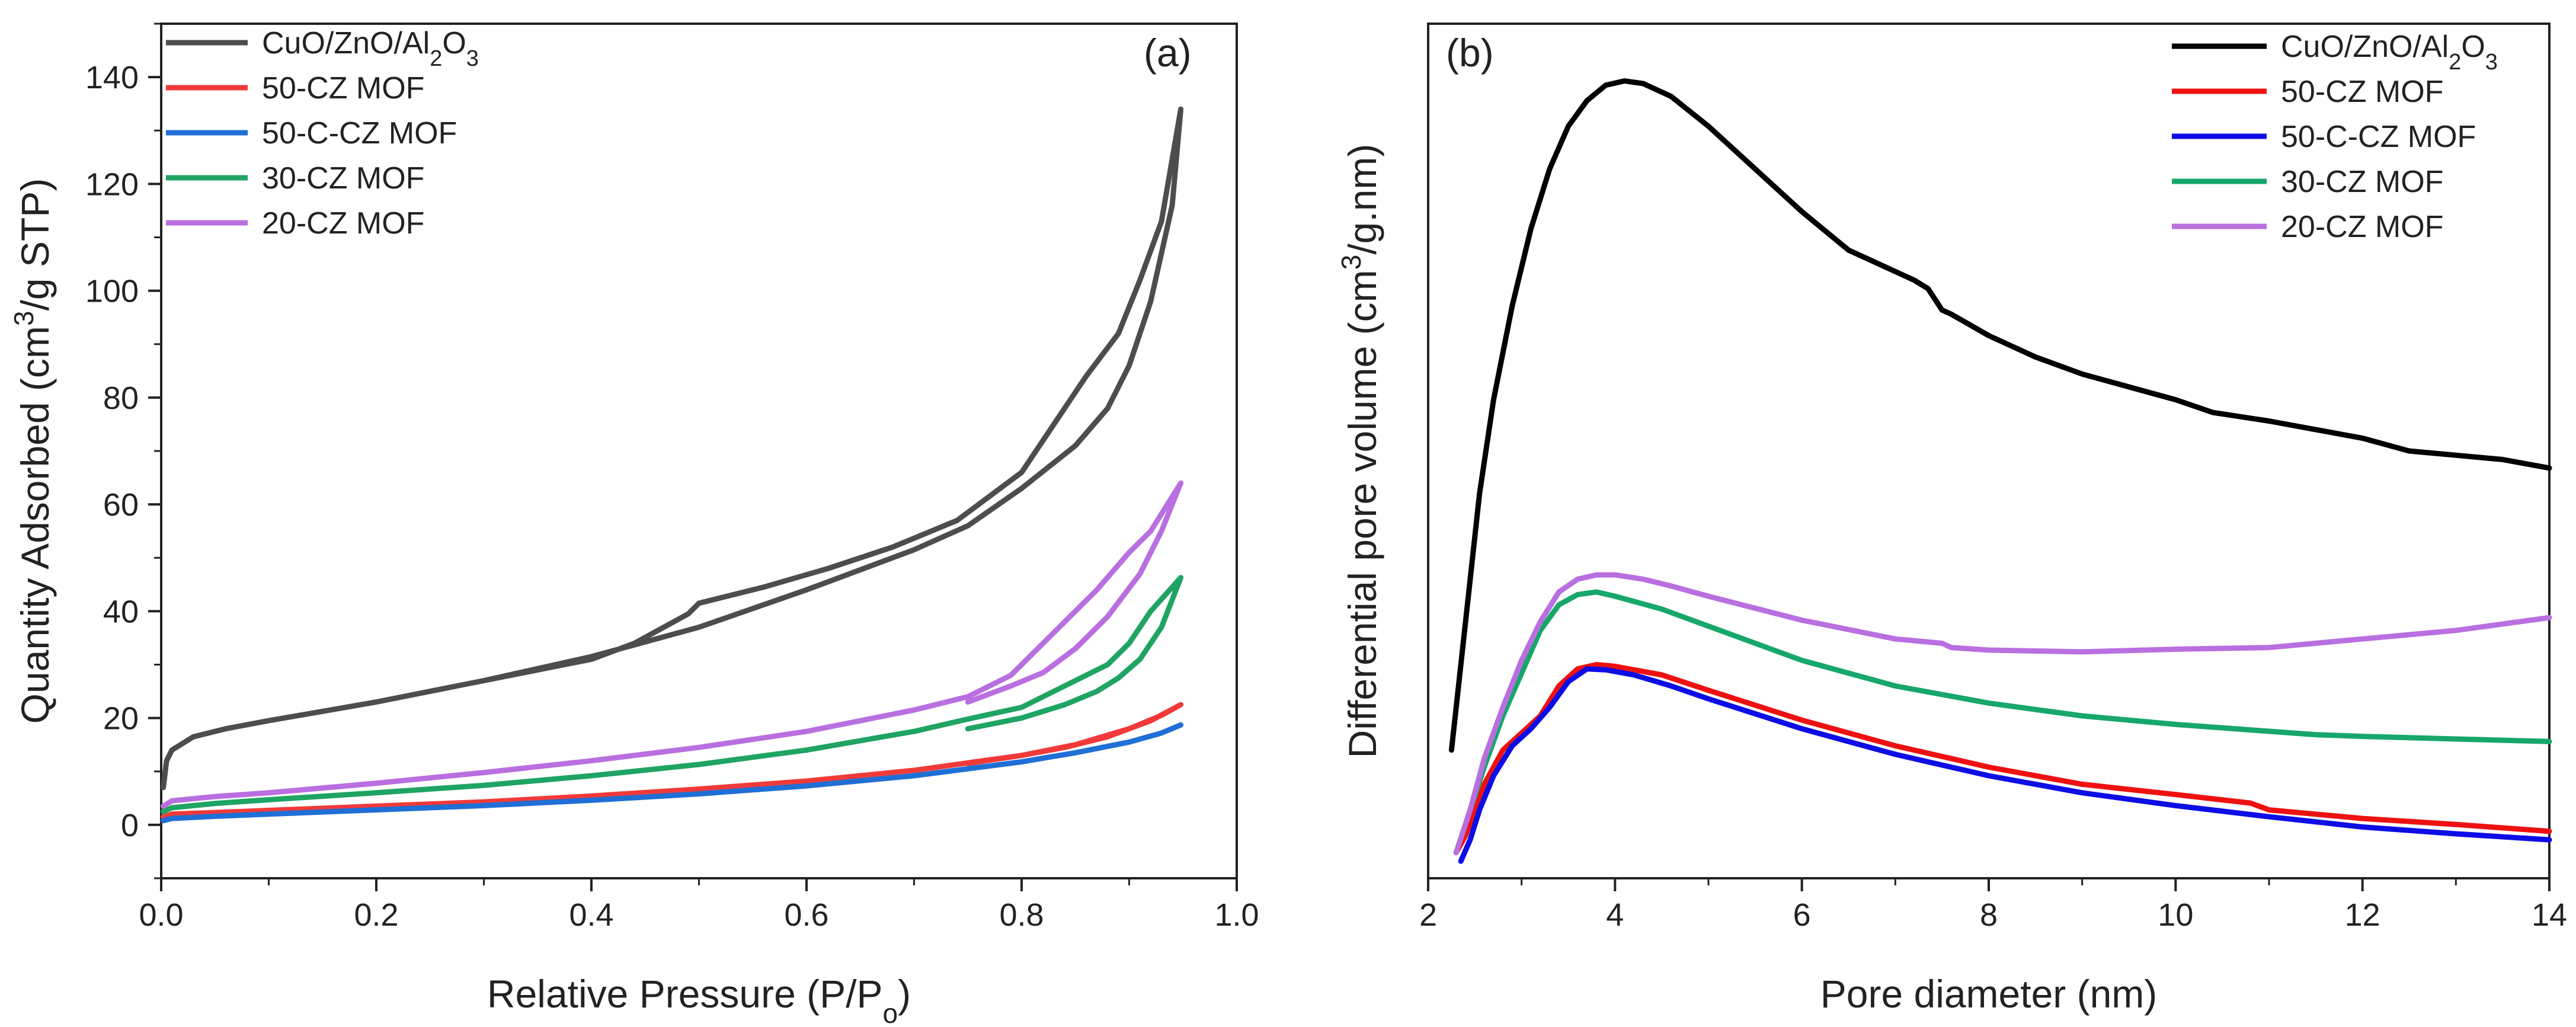 The image size is (2576, 1027). Describe the element at coordinates (1615, 915) in the screenshot. I see `x-tick-label: 4` at that location.